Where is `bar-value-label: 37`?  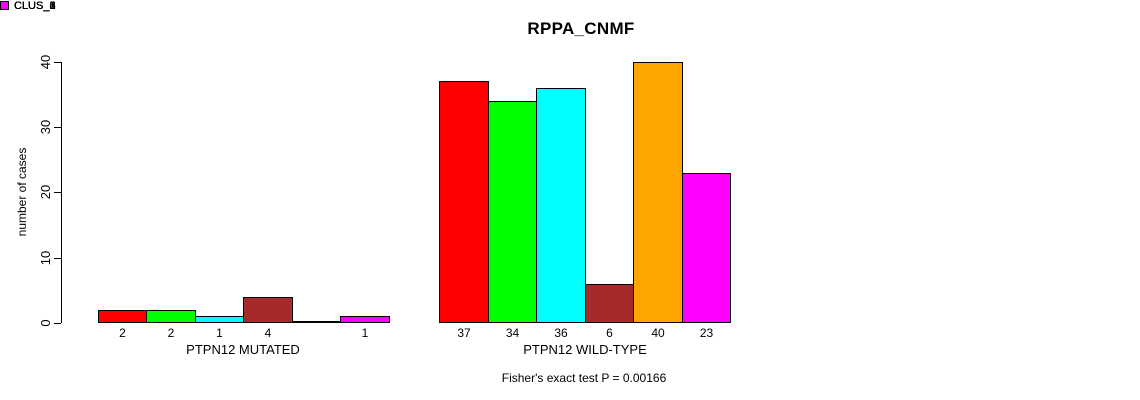 bar-value-label: 37 is located at coordinates (464, 333).